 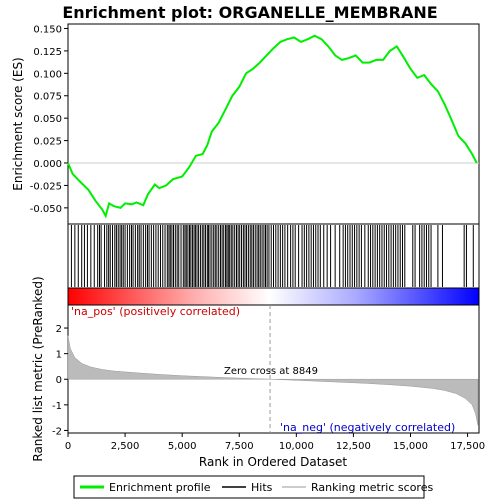 I want to click on metric-y-tick-label: -1, so click(x=57, y=406).